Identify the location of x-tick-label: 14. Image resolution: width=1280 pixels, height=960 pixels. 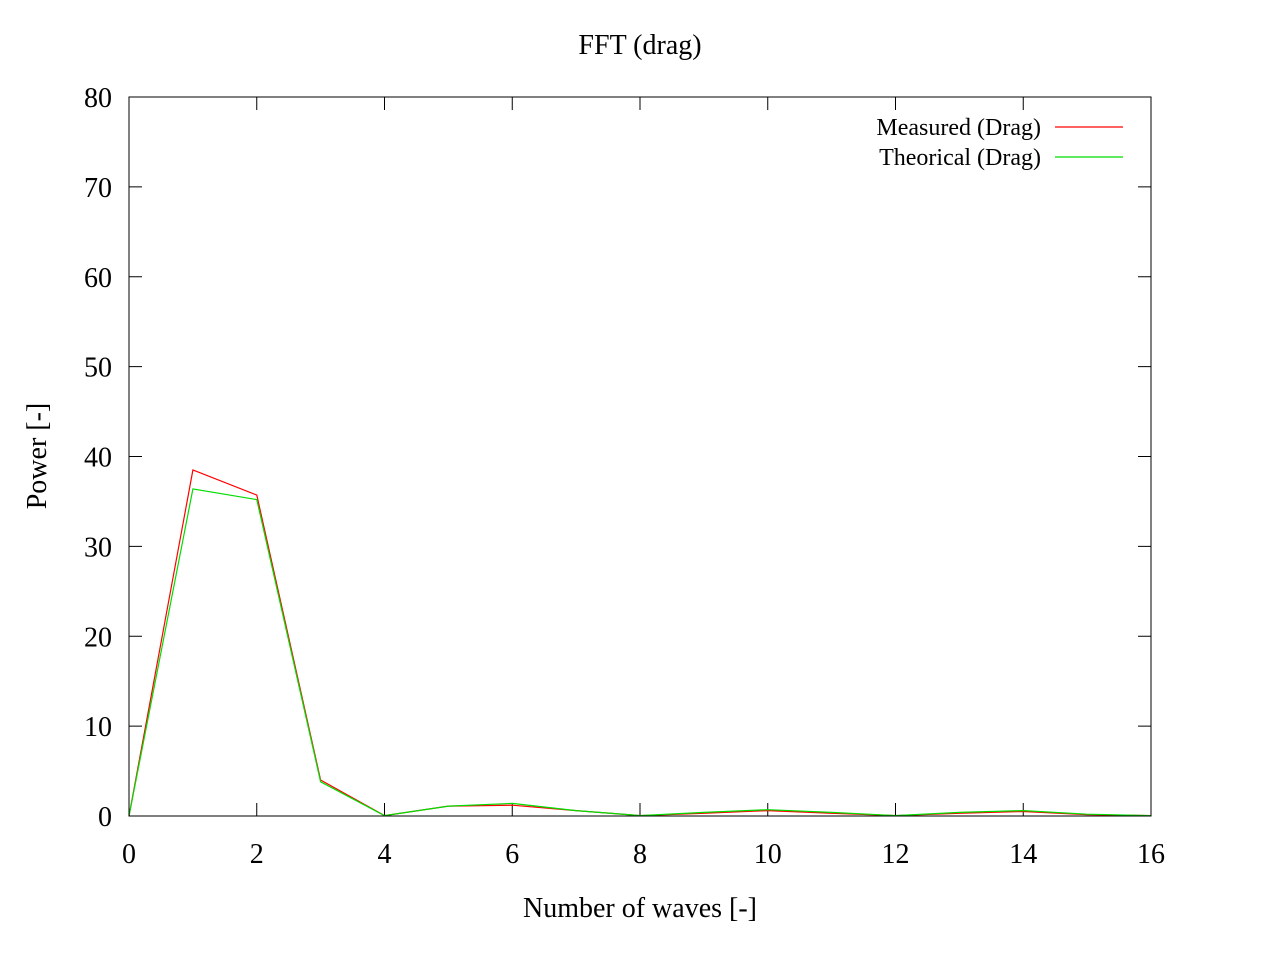
(1023, 854).